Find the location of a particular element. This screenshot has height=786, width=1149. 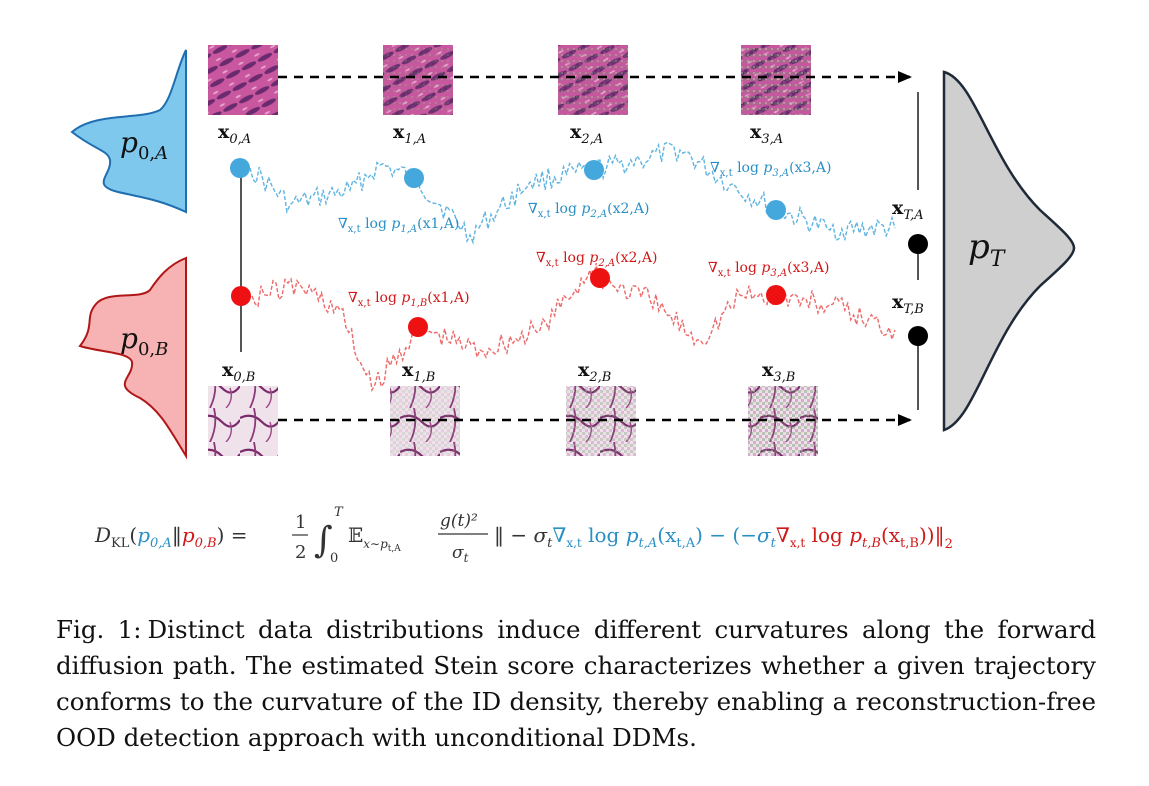

label-x2A: x2,A is located at coordinates (586, 134).